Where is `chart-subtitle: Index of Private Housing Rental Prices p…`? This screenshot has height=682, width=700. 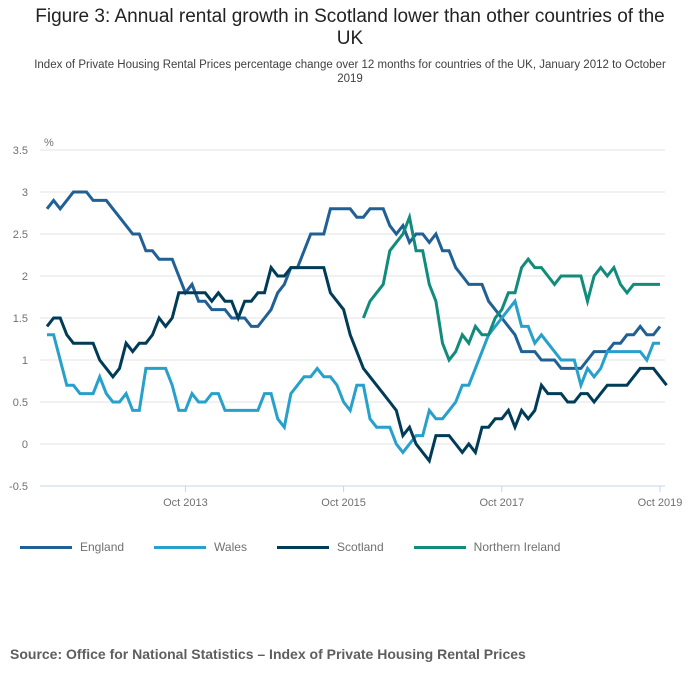 chart-subtitle: Index of Private Housing Rental Prices p… is located at coordinates (350, 72).